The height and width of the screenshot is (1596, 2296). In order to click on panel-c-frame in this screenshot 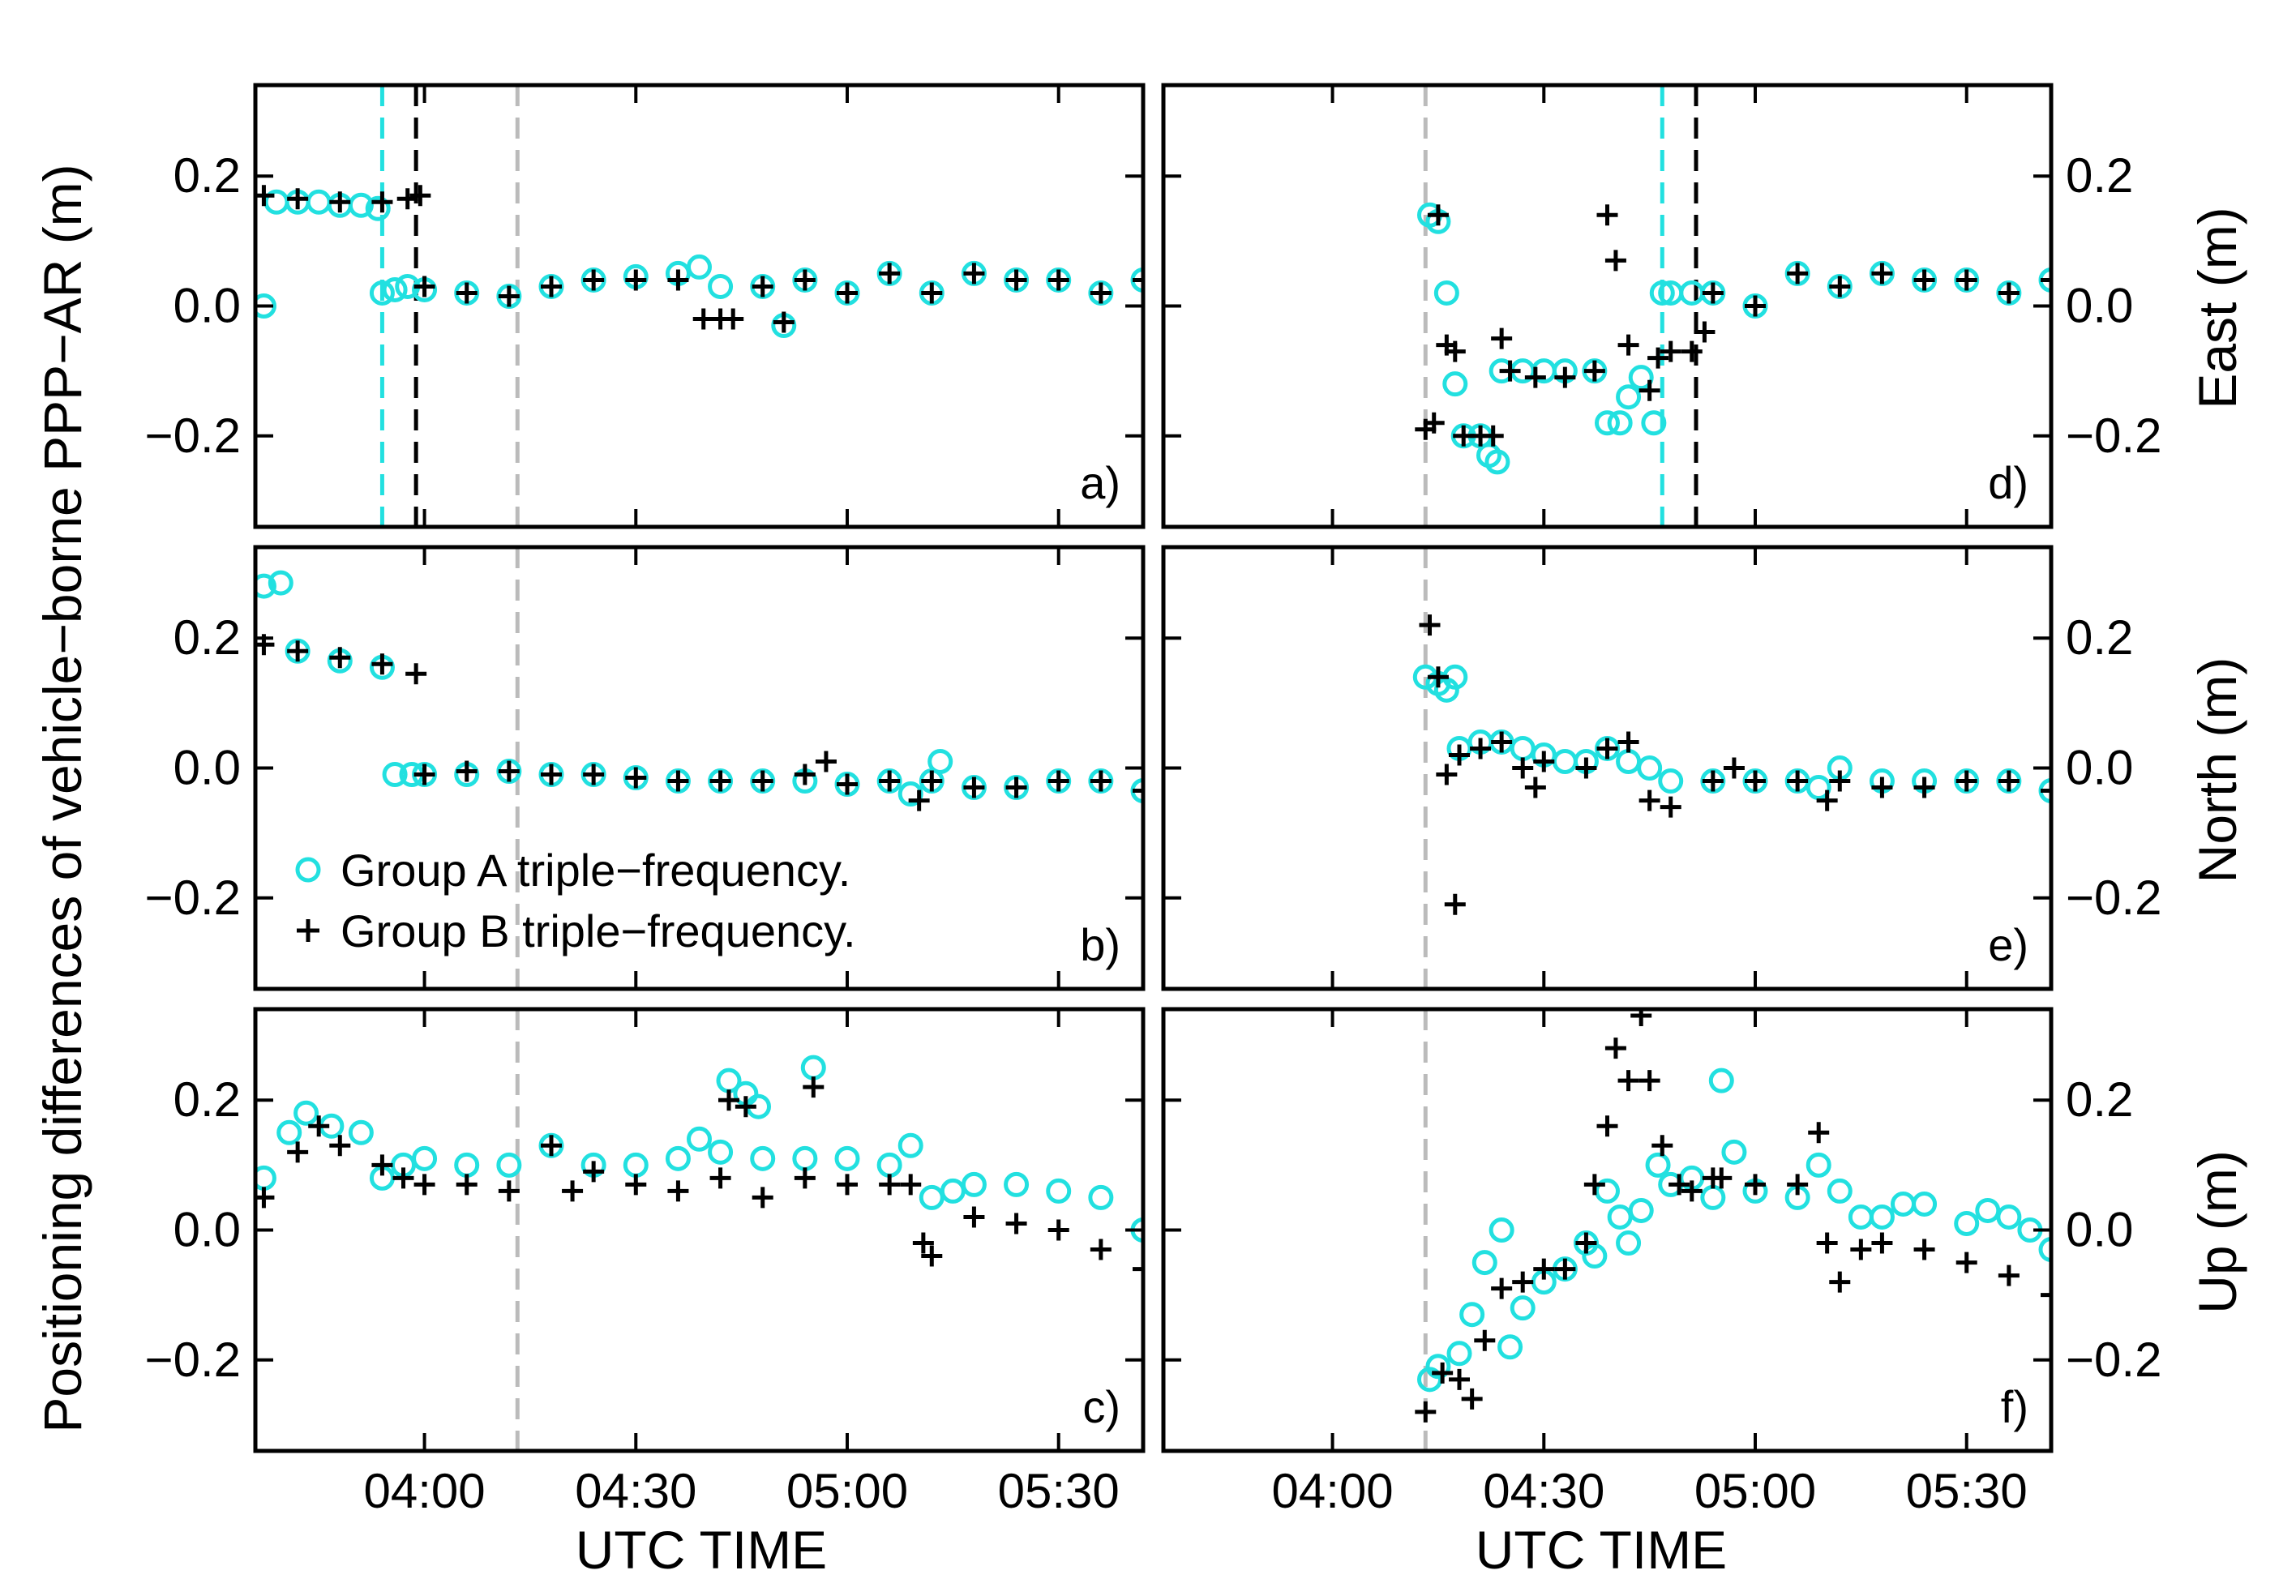, I will do `click(699, 1230)`.